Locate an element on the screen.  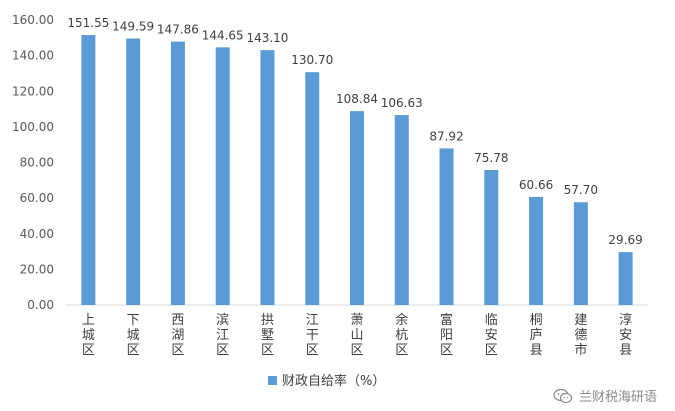
data-label: 151.55 is located at coordinates (88, 23).